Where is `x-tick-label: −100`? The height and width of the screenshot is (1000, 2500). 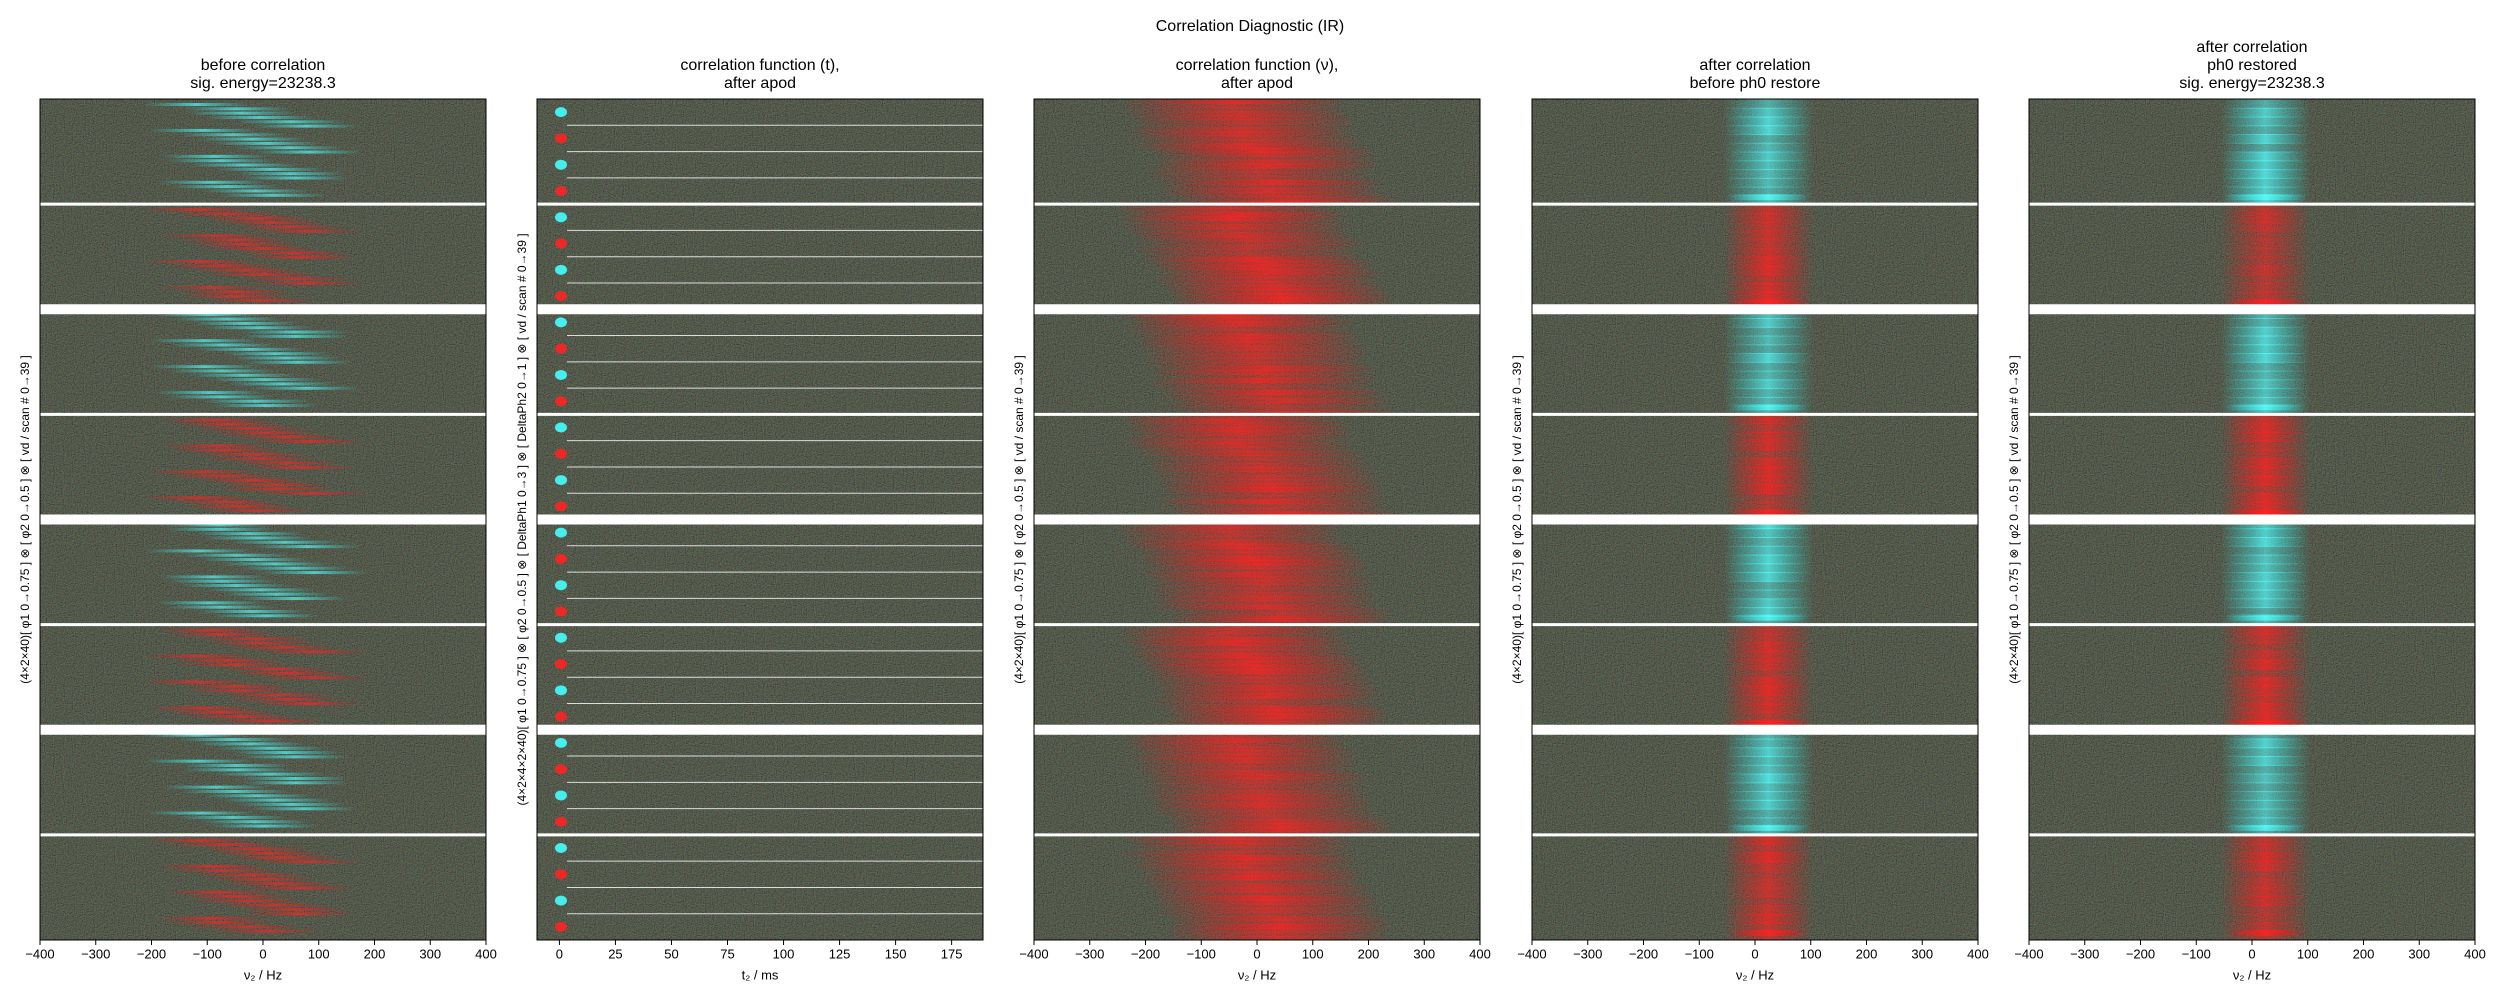 x-tick-label: −100 is located at coordinates (1201, 953).